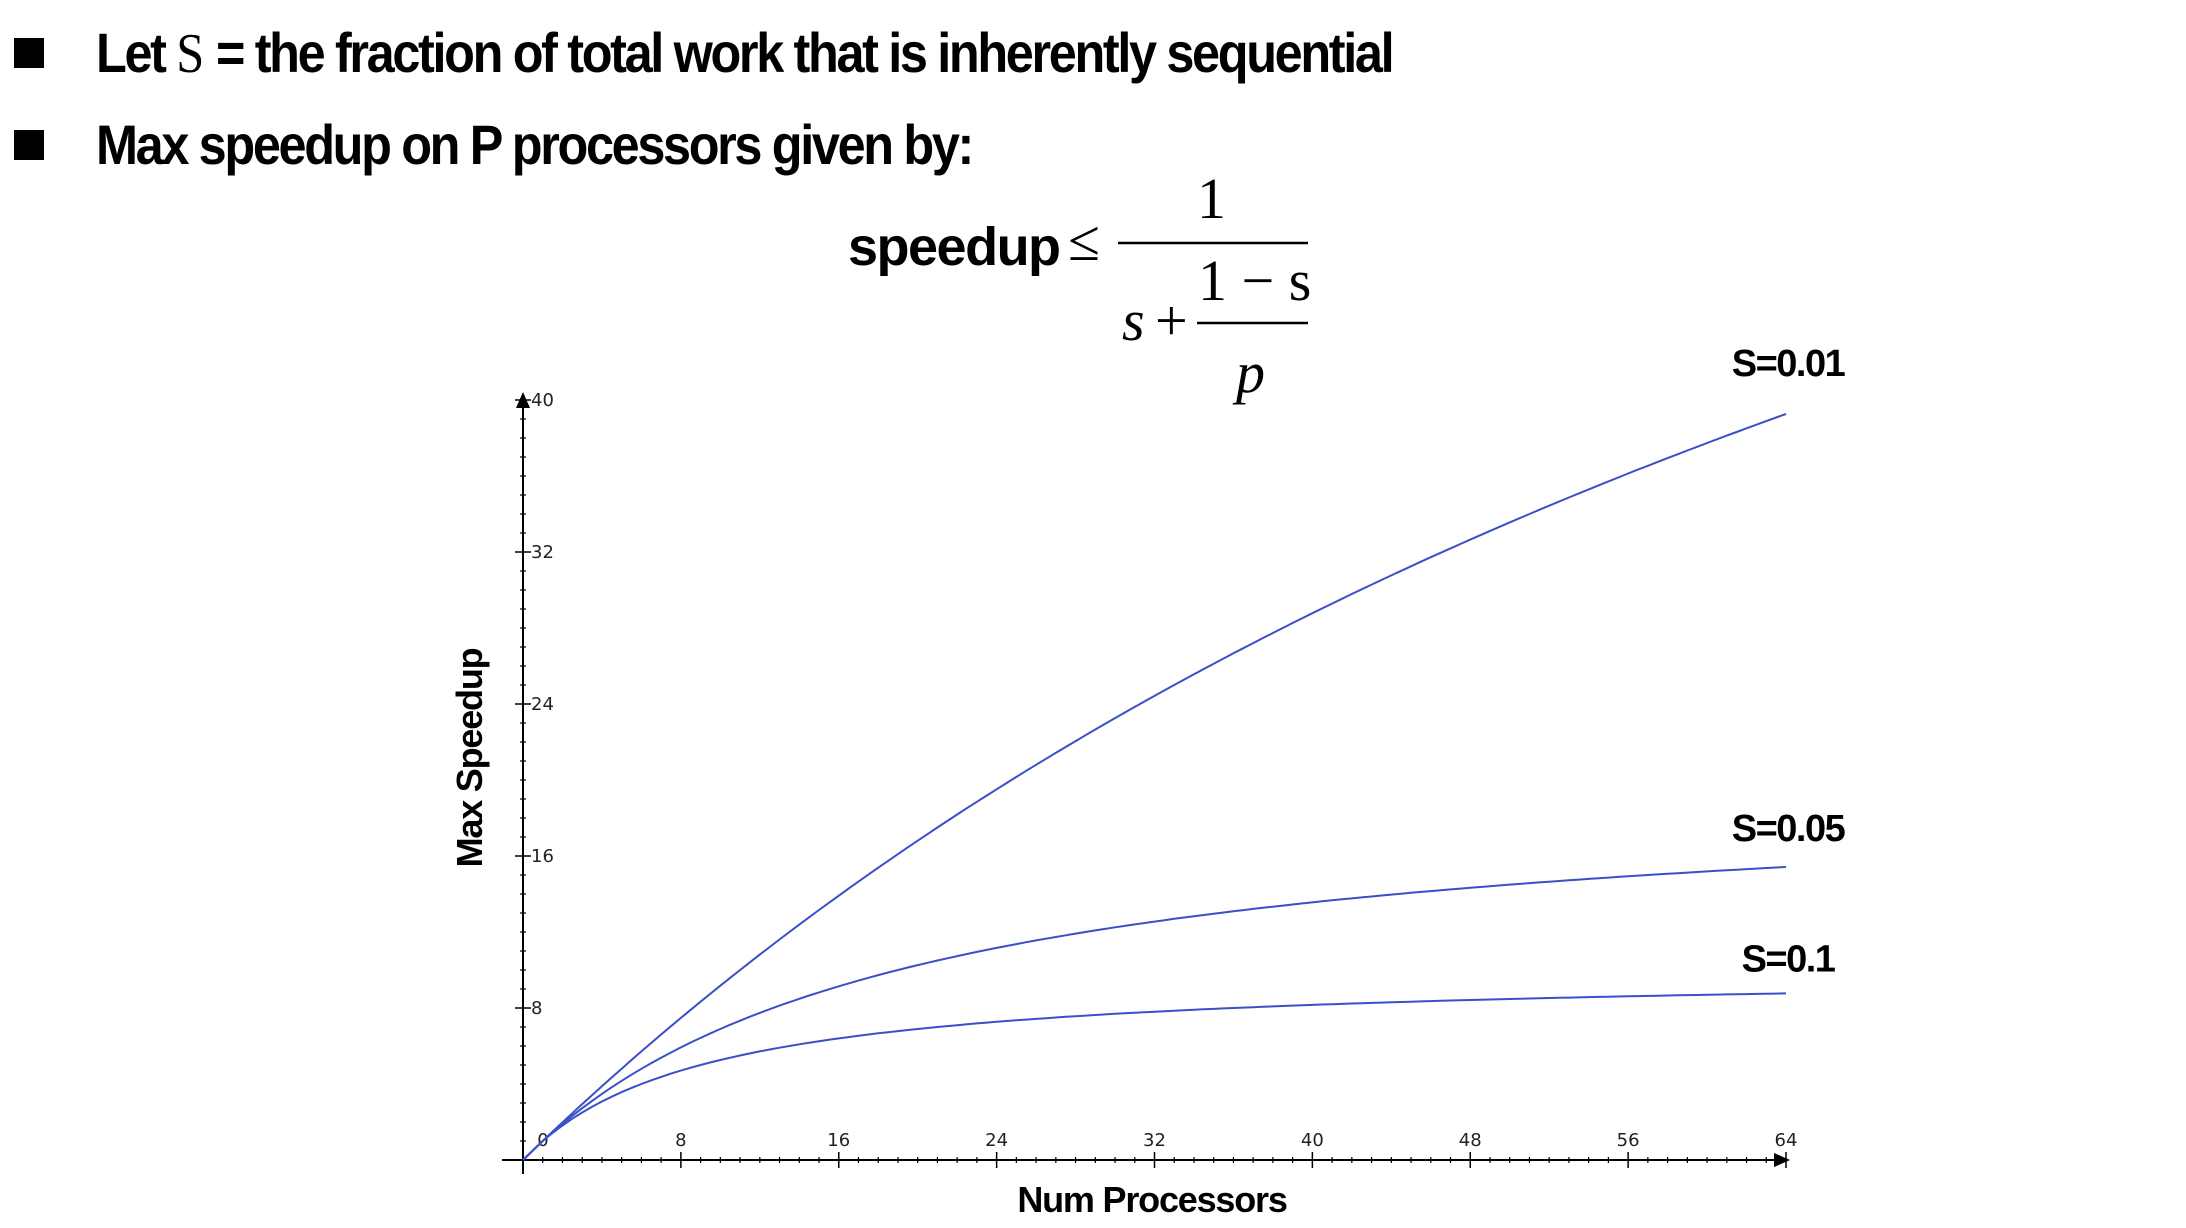 This screenshot has height=1228, width=2186. I want to click on series-line-S01, so click(1154, 1076).